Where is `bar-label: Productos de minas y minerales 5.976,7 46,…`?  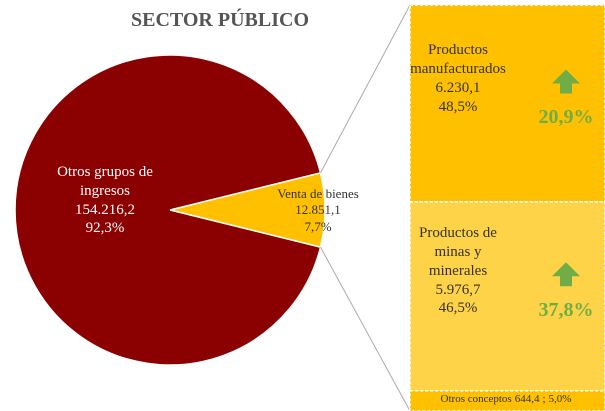 bar-label: Productos de minas y minerales 5.976,7 46,… is located at coordinates (458, 271).